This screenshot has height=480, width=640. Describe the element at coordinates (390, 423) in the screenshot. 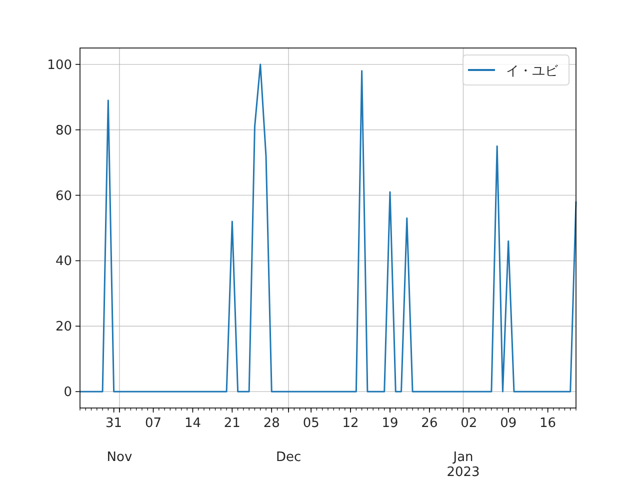

I see `x-tick-label: 19` at that location.